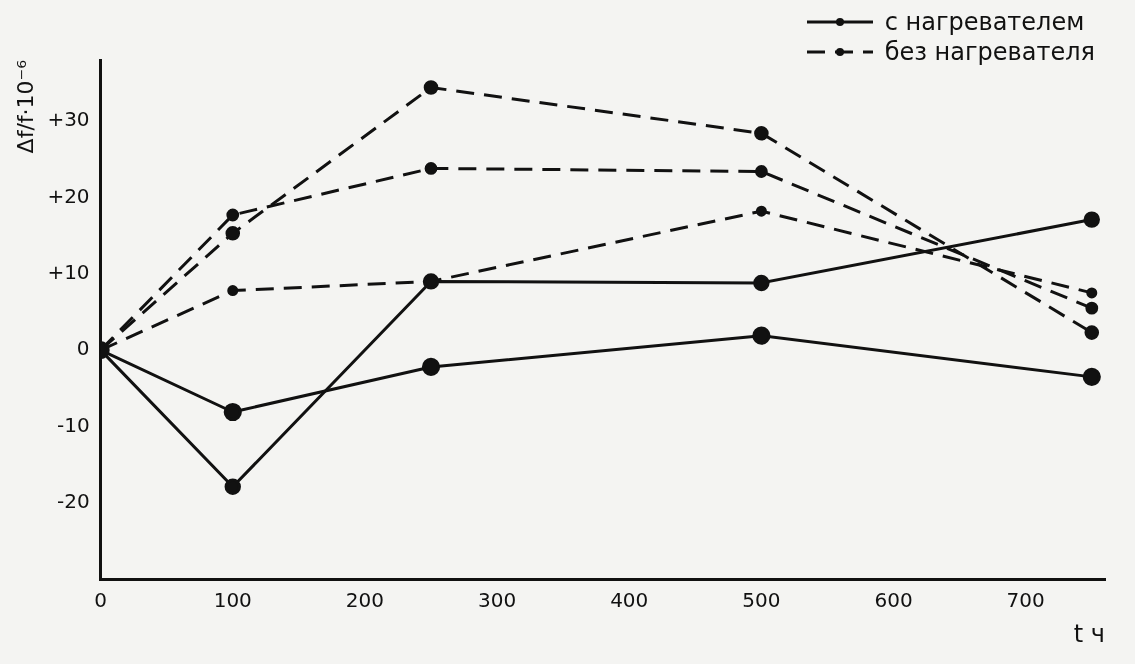  What do you see at coordinates (83, 348) in the screenshot?
I see `y-tick-label: 0` at bounding box center [83, 348].